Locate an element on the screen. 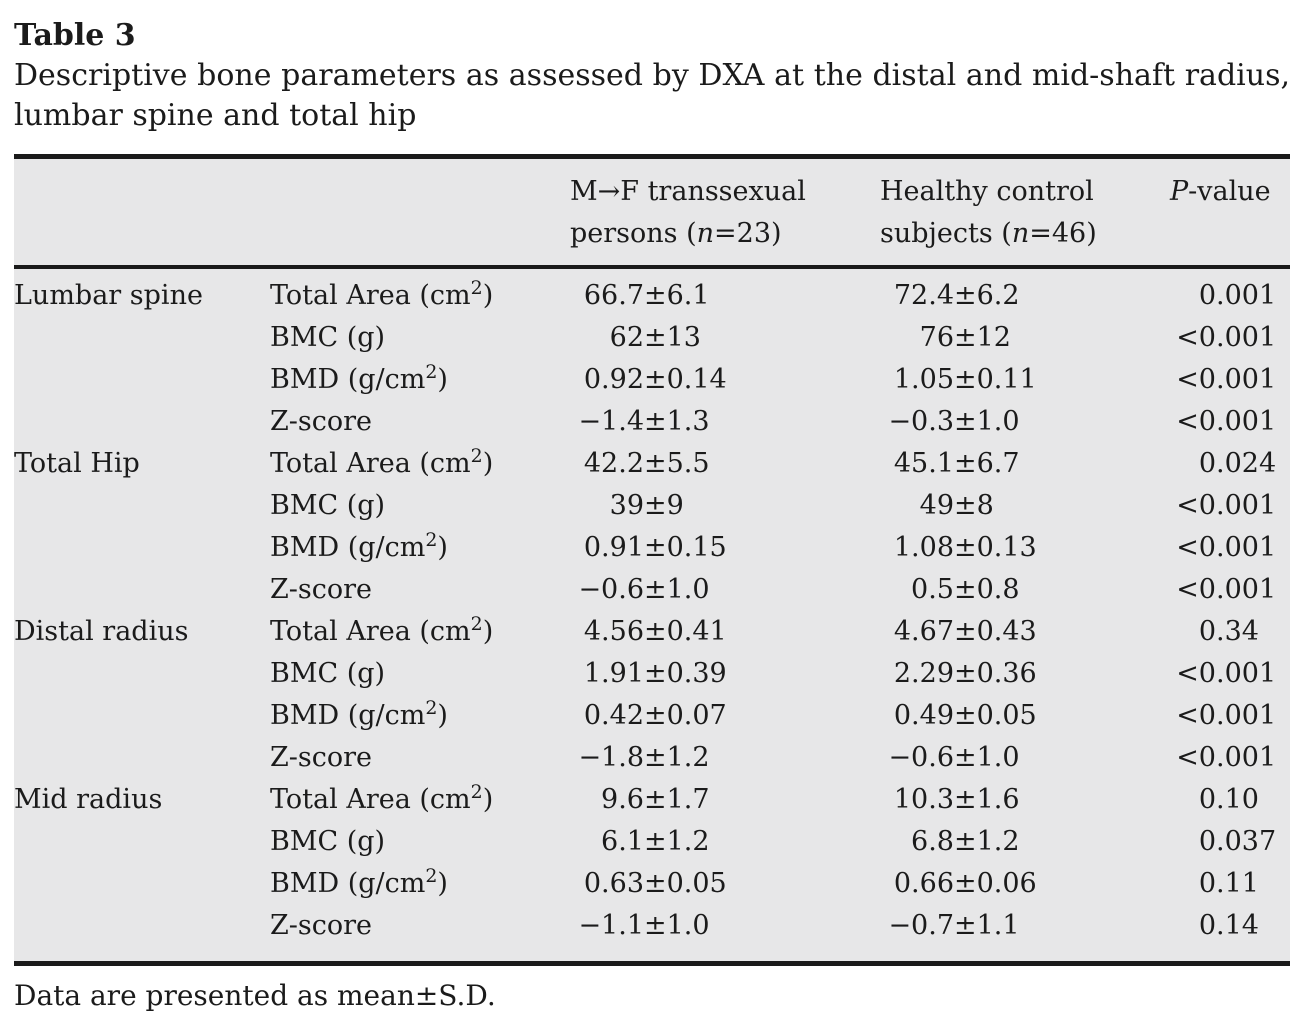 Image resolution: width=1304 pixels, height=1034 pixels. table-row: Z-score −1.1 ±1.0 −0.7 ±1.1 0.14 is located at coordinates (652, 926).